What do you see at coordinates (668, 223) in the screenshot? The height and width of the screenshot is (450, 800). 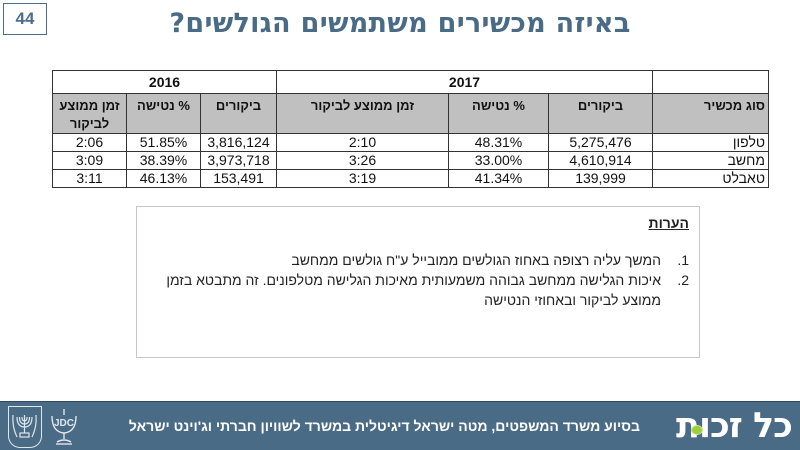 I see `notes-title: הערות` at bounding box center [668, 223].